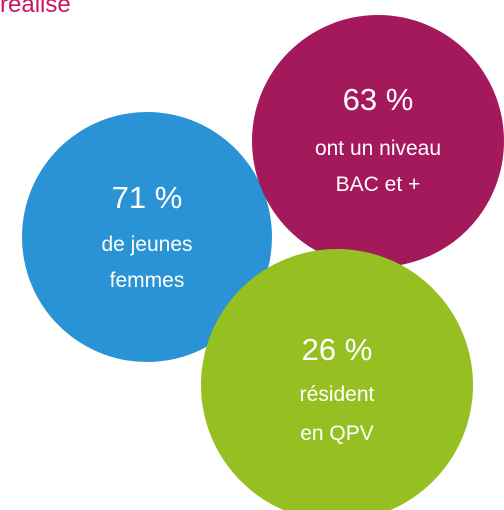  Describe the element at coordinates (35, 9) in the screenshot. I see `heading: réalisé` at that location.